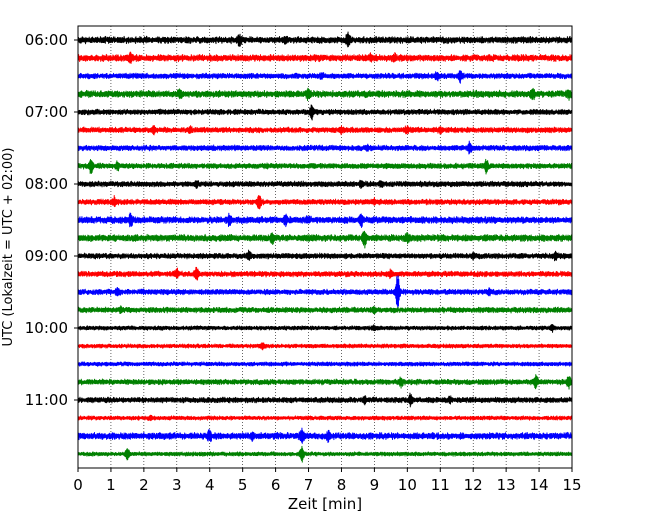 The image size is (650, 520). What do you see at coordinates (325, 504) in the screenshot?
I see `x-axis-title: Zeit [min]` at bounding box center [325, 504].